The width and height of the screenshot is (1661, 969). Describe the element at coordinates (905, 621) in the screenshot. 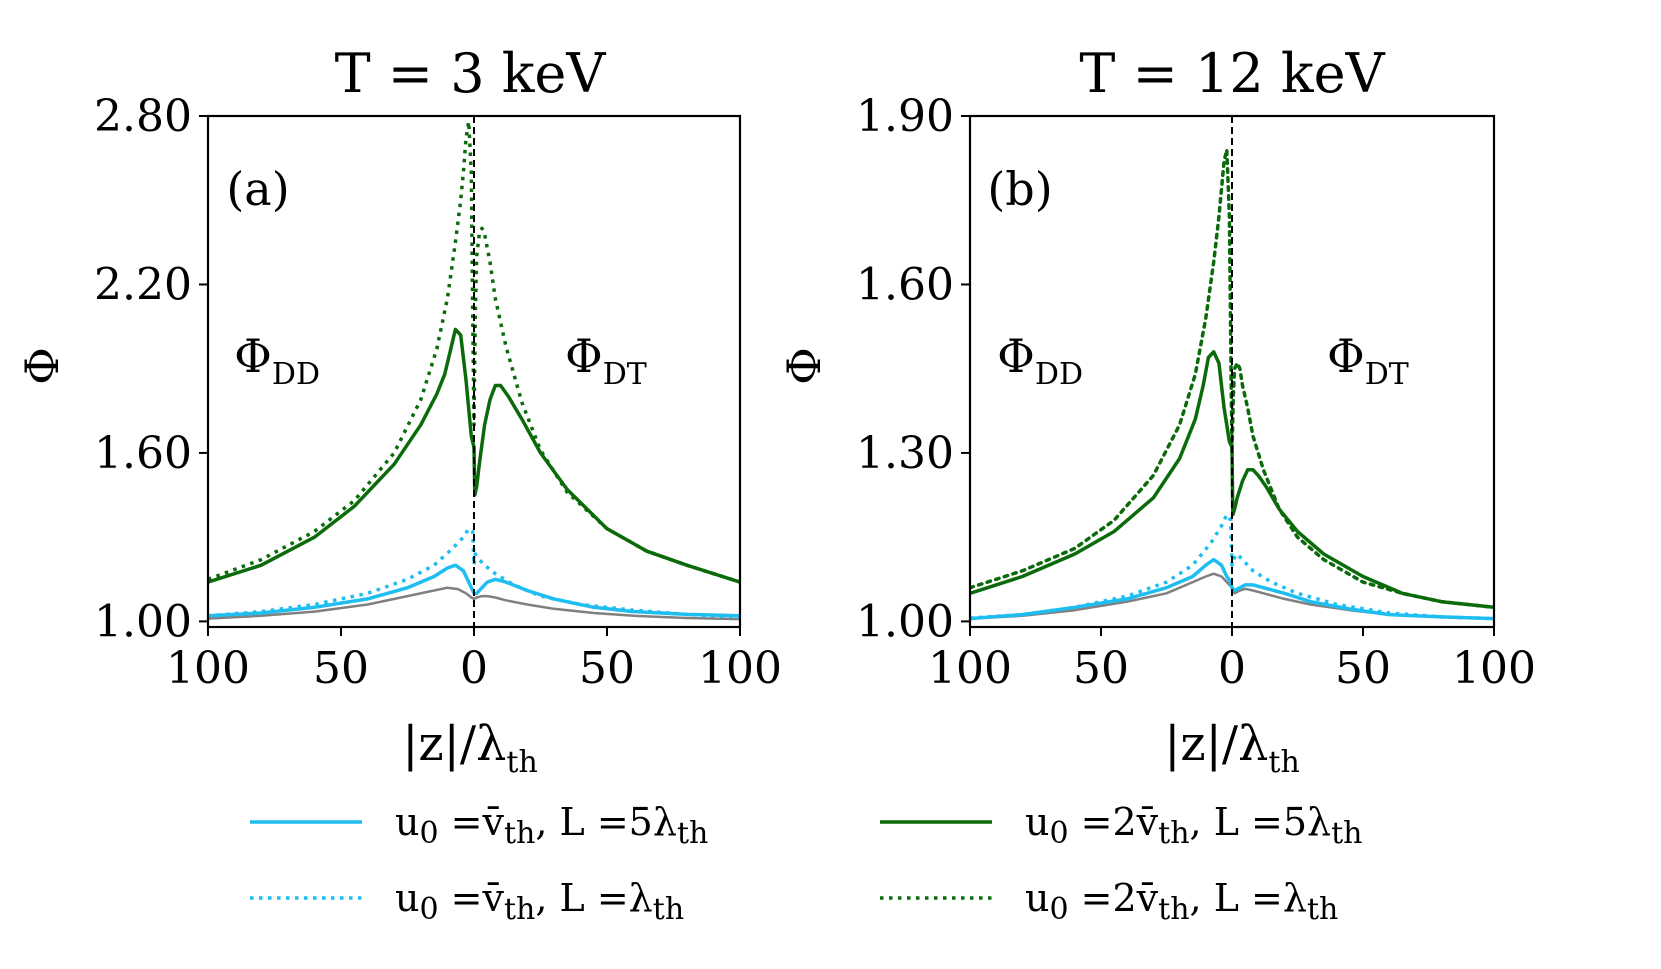

I see `panel-b-y-tick-label: 1.00` at that location.